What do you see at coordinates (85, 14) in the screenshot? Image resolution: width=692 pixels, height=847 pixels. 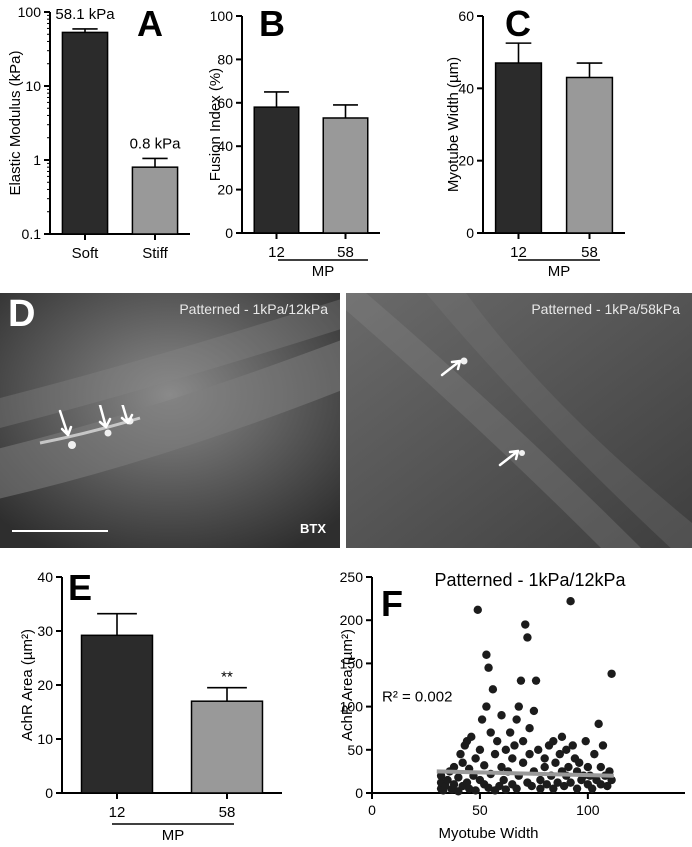 I see `panel-a-value-label: 58.1 kPa` at bounding box center [85, 14].